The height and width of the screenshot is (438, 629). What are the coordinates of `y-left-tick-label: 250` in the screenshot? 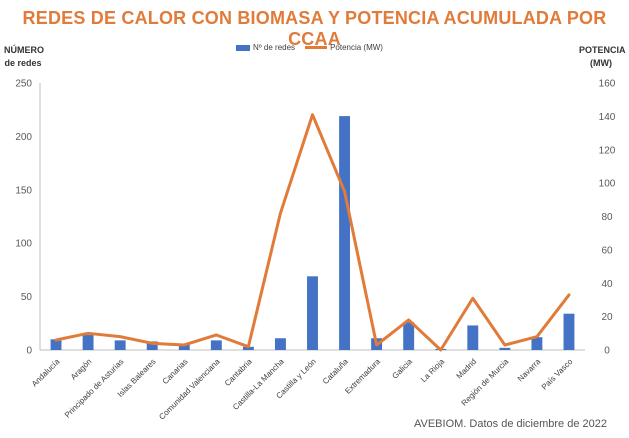 It's located at (23, 84).